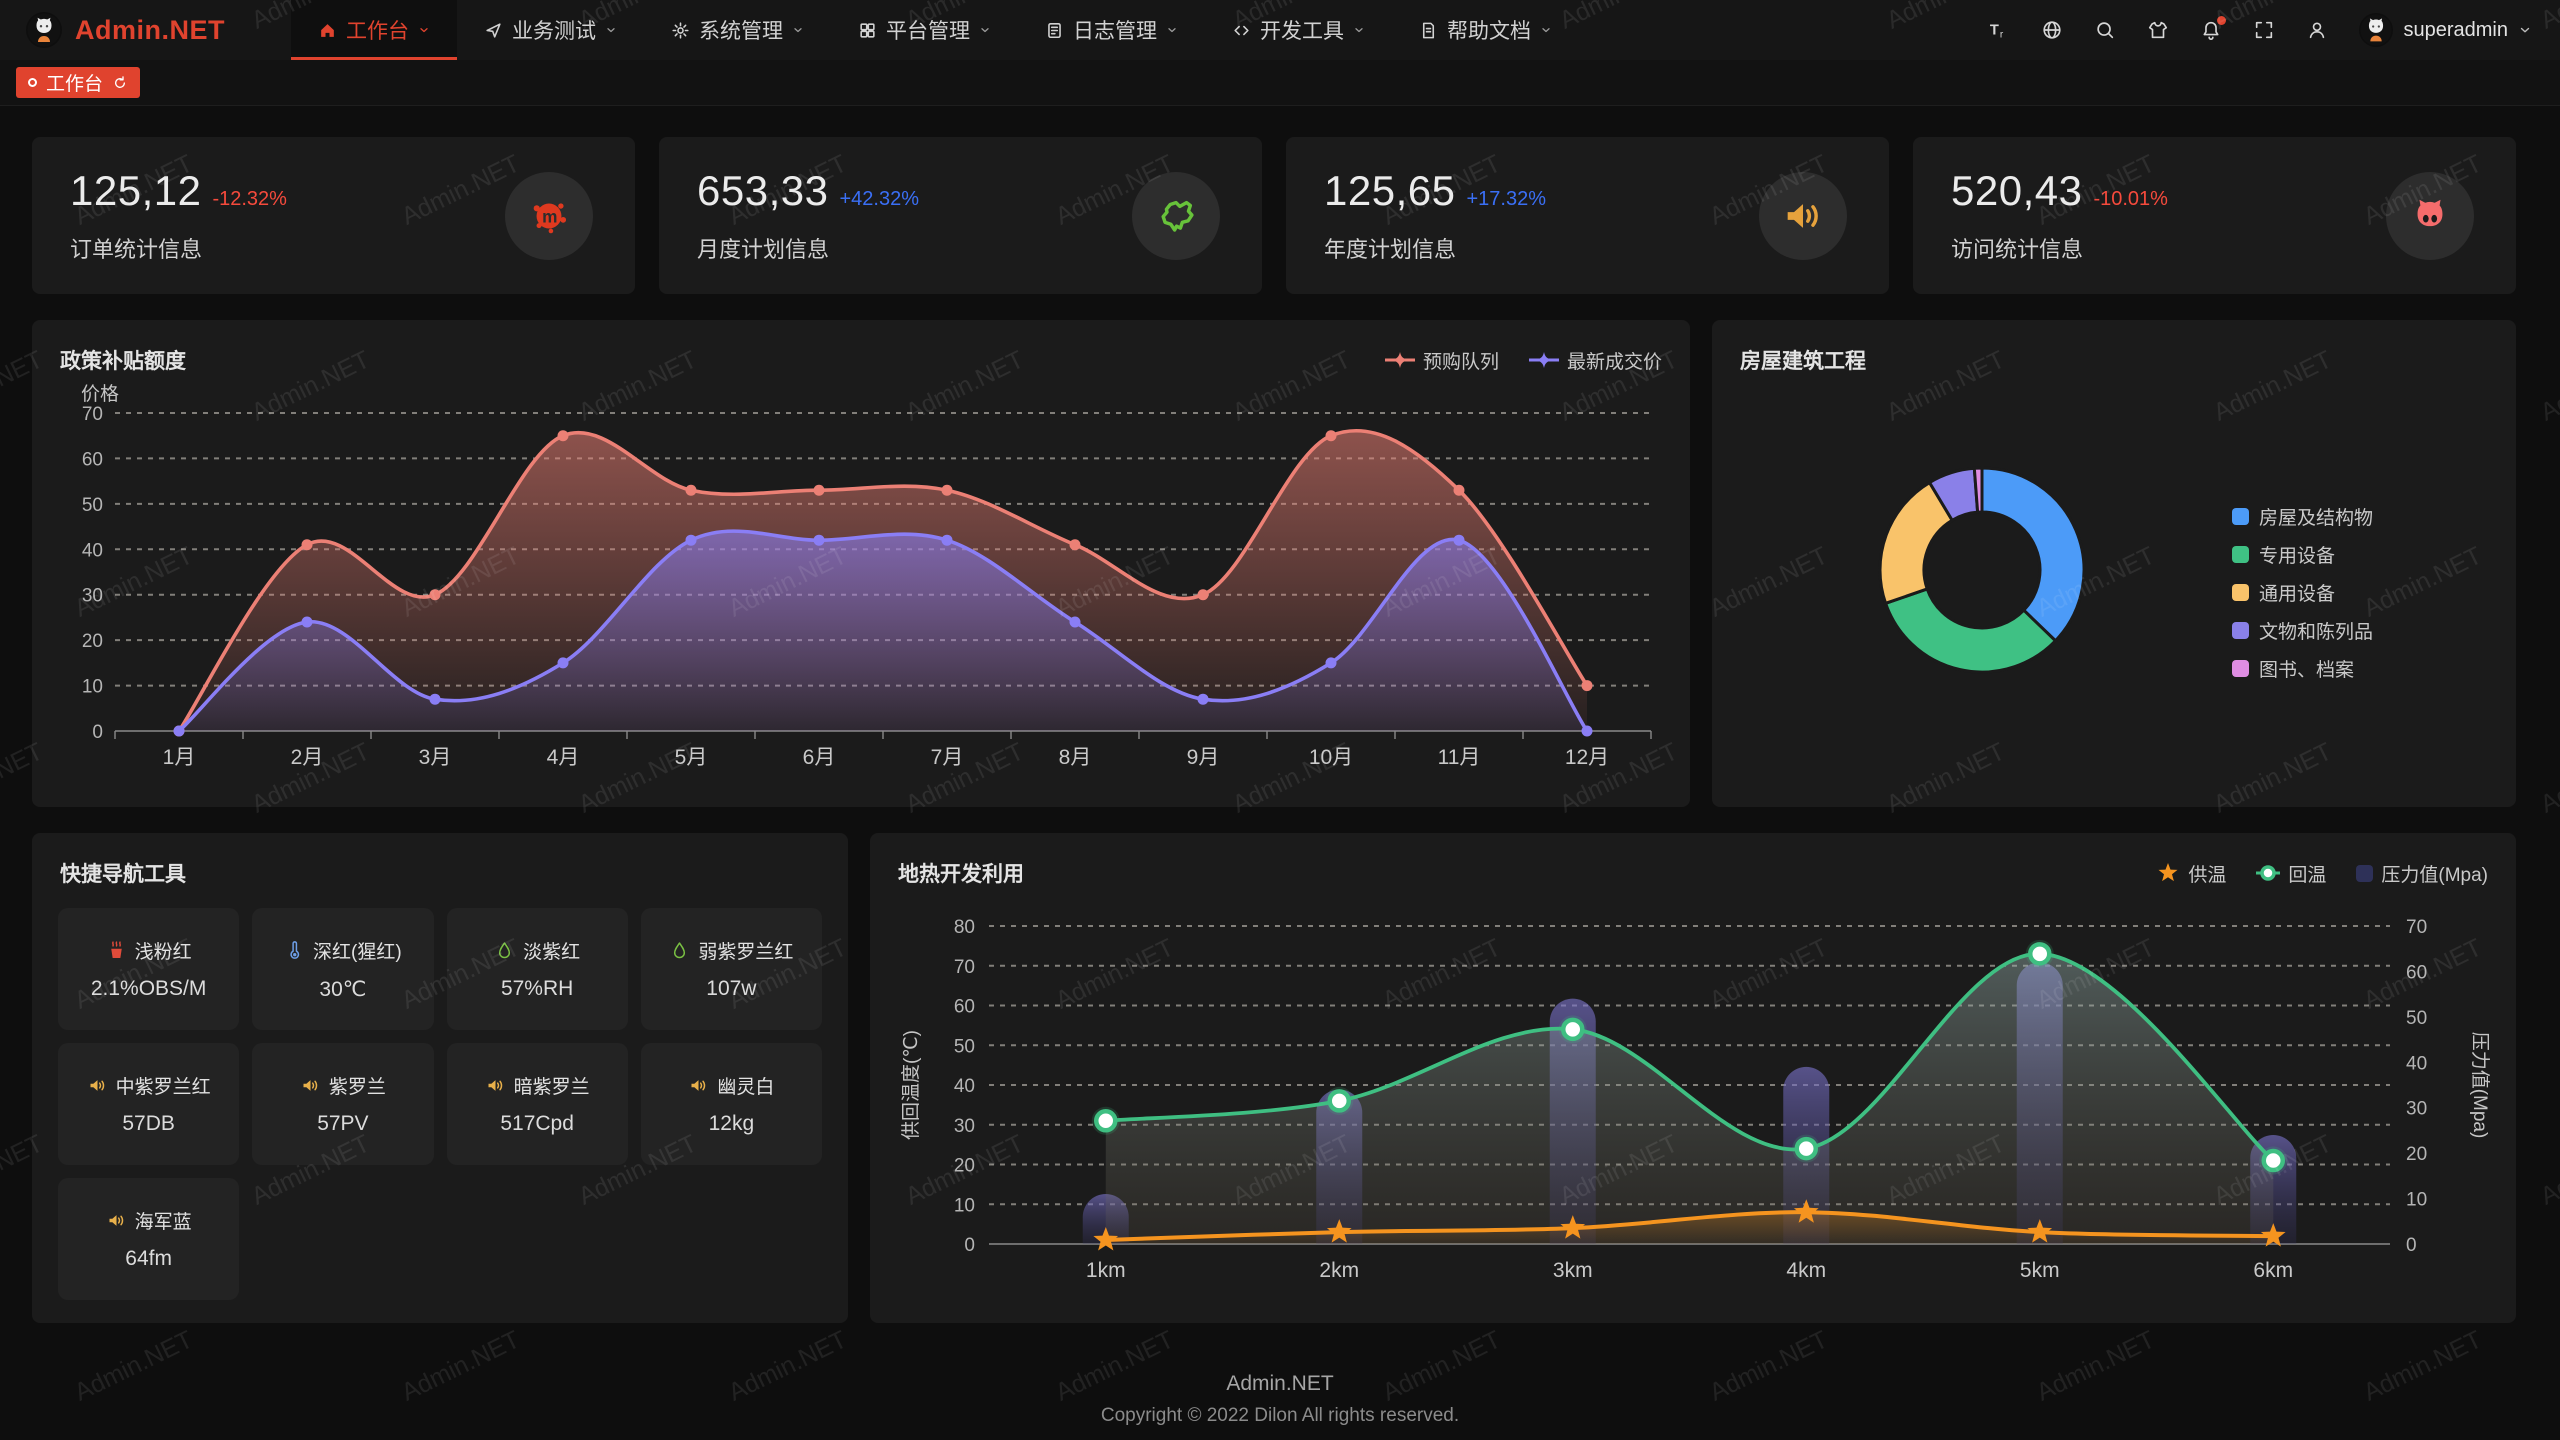 The height and width of the screenshot is (1440, 2560). I want to click on legend-star-icon, so click(2168, 872).